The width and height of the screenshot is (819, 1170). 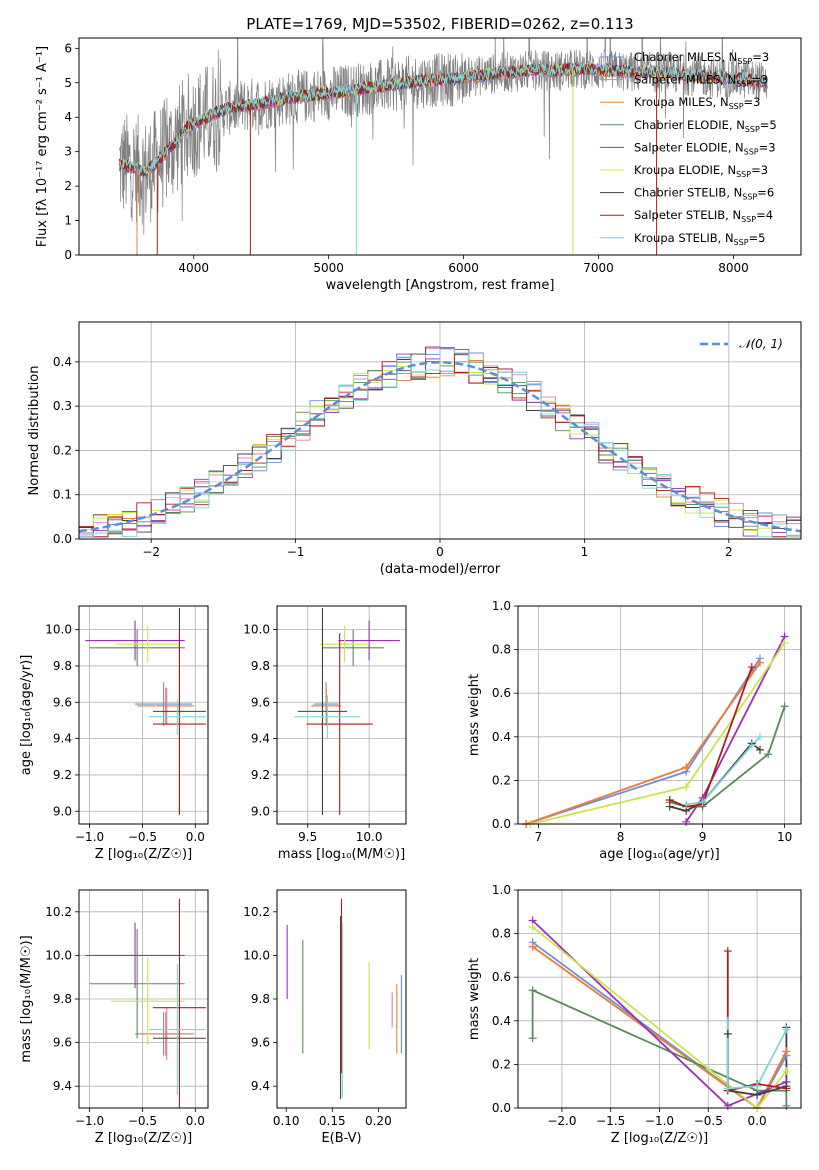 I want to click on legend-model: Salpeter STELIB,, so click(x=683, y=215).